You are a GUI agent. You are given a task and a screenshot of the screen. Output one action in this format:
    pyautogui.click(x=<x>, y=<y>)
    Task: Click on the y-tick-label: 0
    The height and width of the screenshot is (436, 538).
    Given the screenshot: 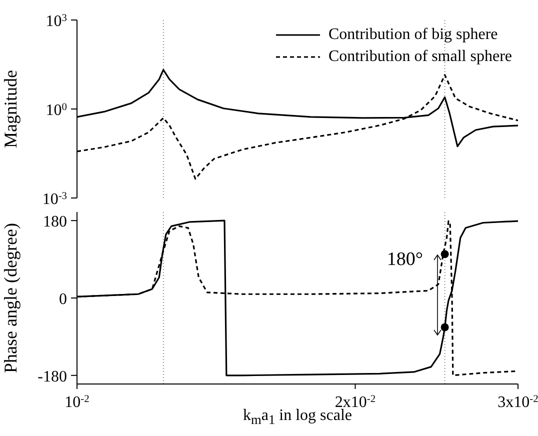 What is the action you would take?
    pyautogui.click(x=63, y=299)
    